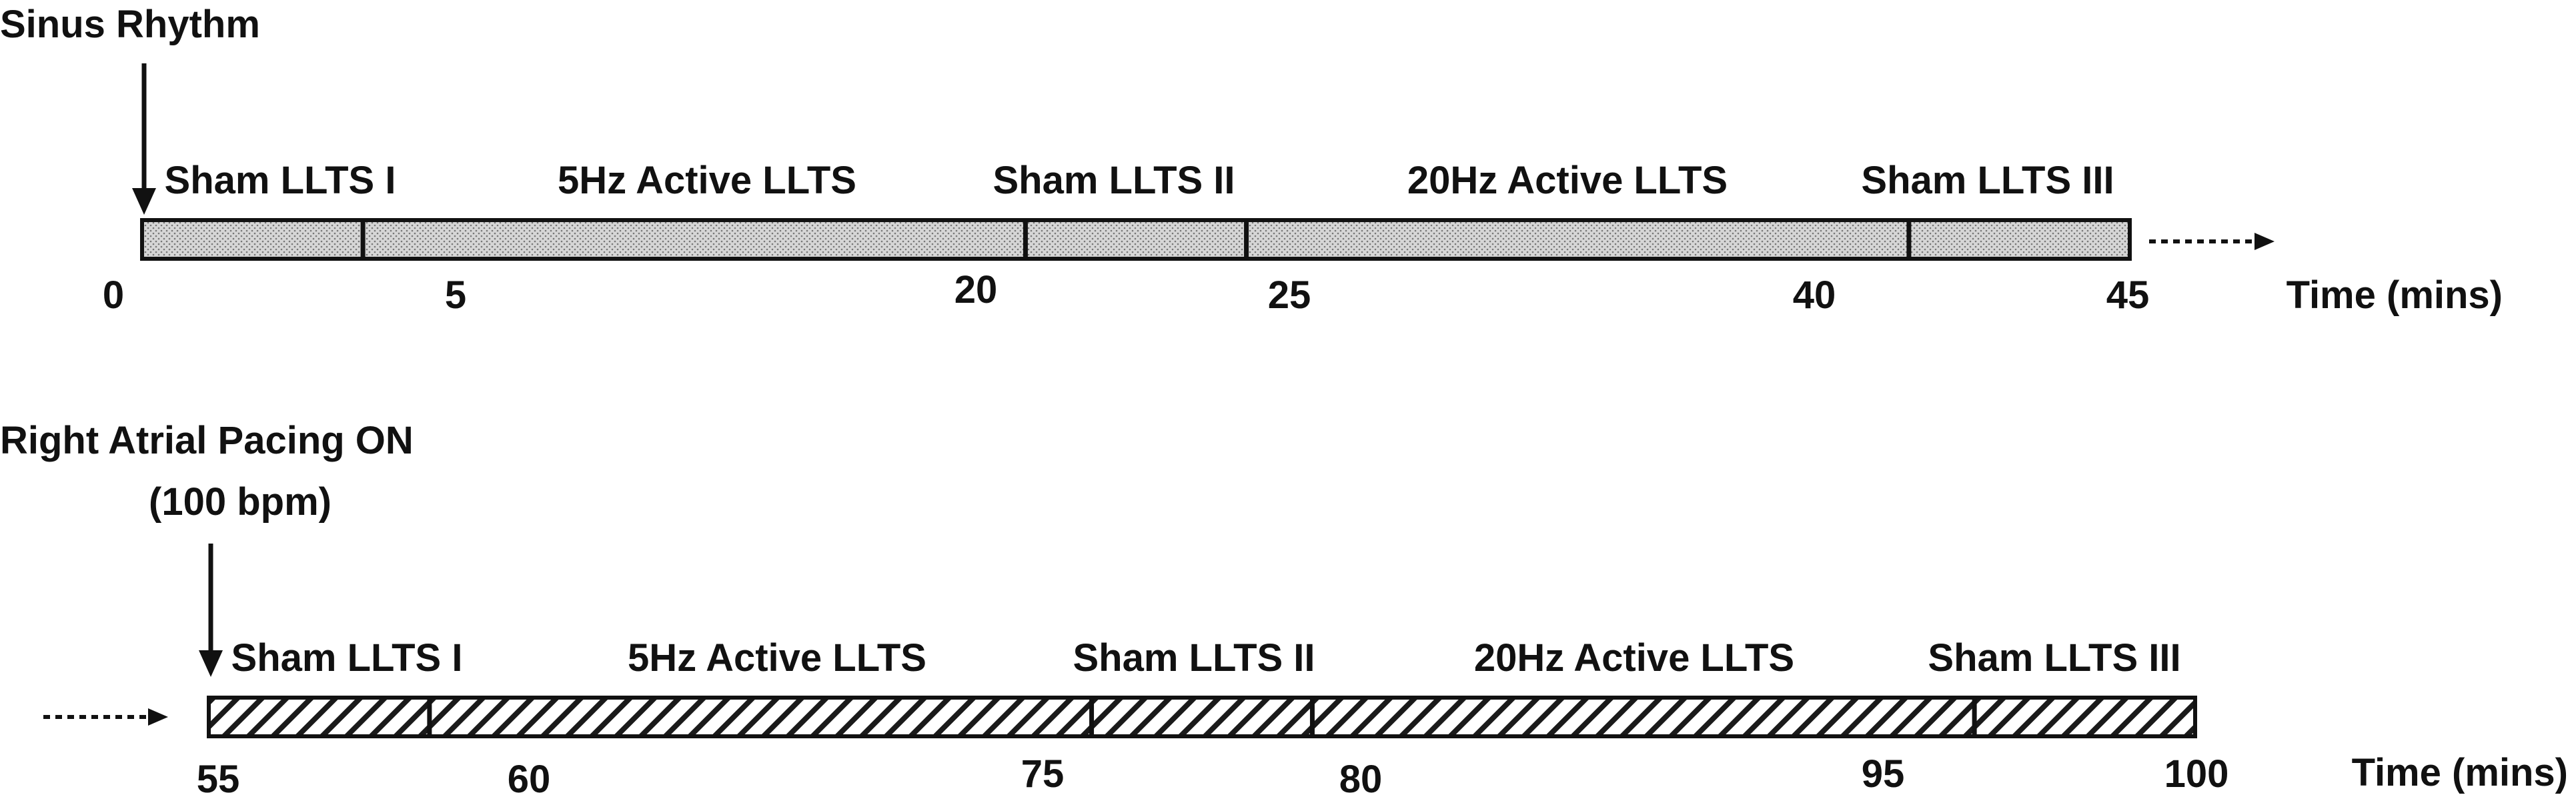 This screenshot has width=2576, height=805. Describe the element at coordinates (113, 295) in the screenshot. I see `t1-tick-0: 0` at that location.